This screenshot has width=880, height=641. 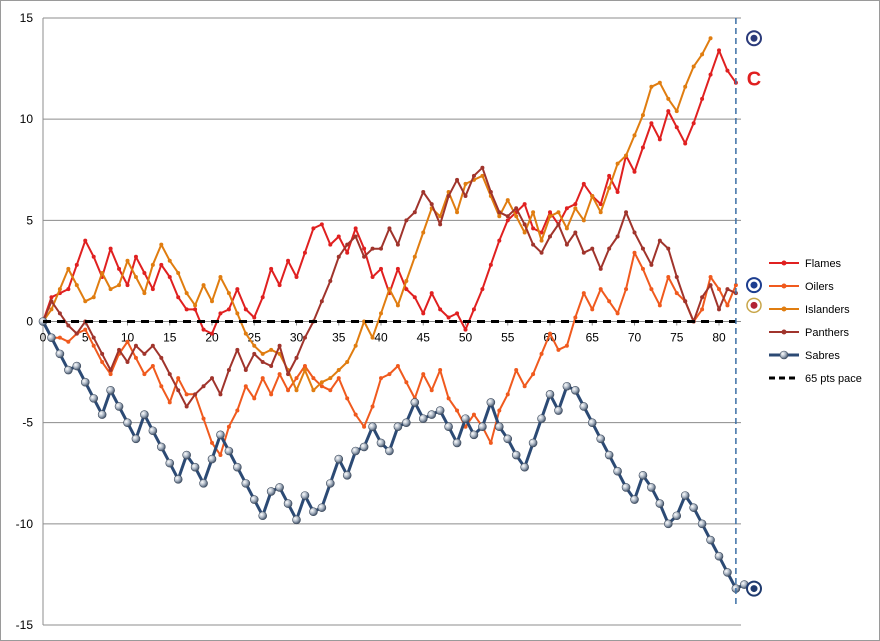 I want to click on legend-item-sabres: Sabres, so click(x=804, y=356).